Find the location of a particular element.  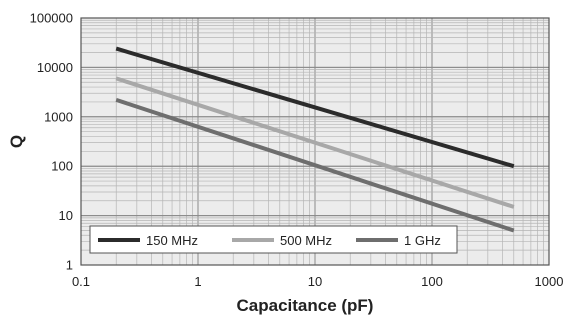

y-tick-label: 100000 is located at coordinates (51, 18).